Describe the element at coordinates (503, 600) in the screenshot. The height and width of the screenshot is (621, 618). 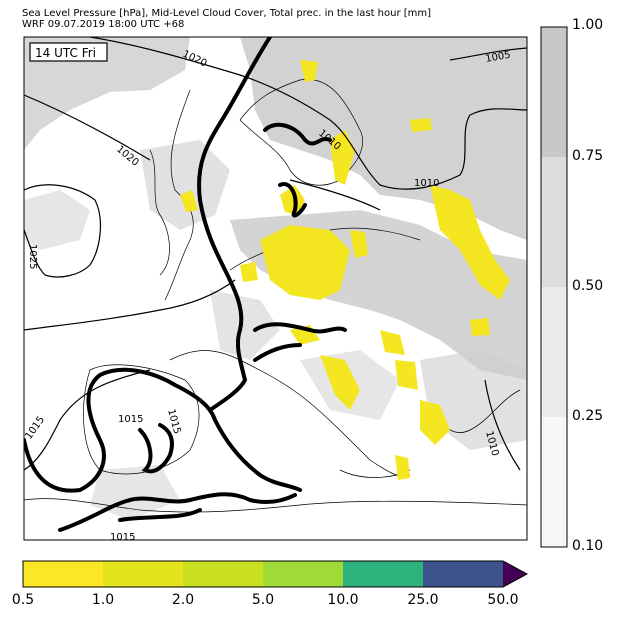
I see `precip-tick-label: 50.0` at that location.